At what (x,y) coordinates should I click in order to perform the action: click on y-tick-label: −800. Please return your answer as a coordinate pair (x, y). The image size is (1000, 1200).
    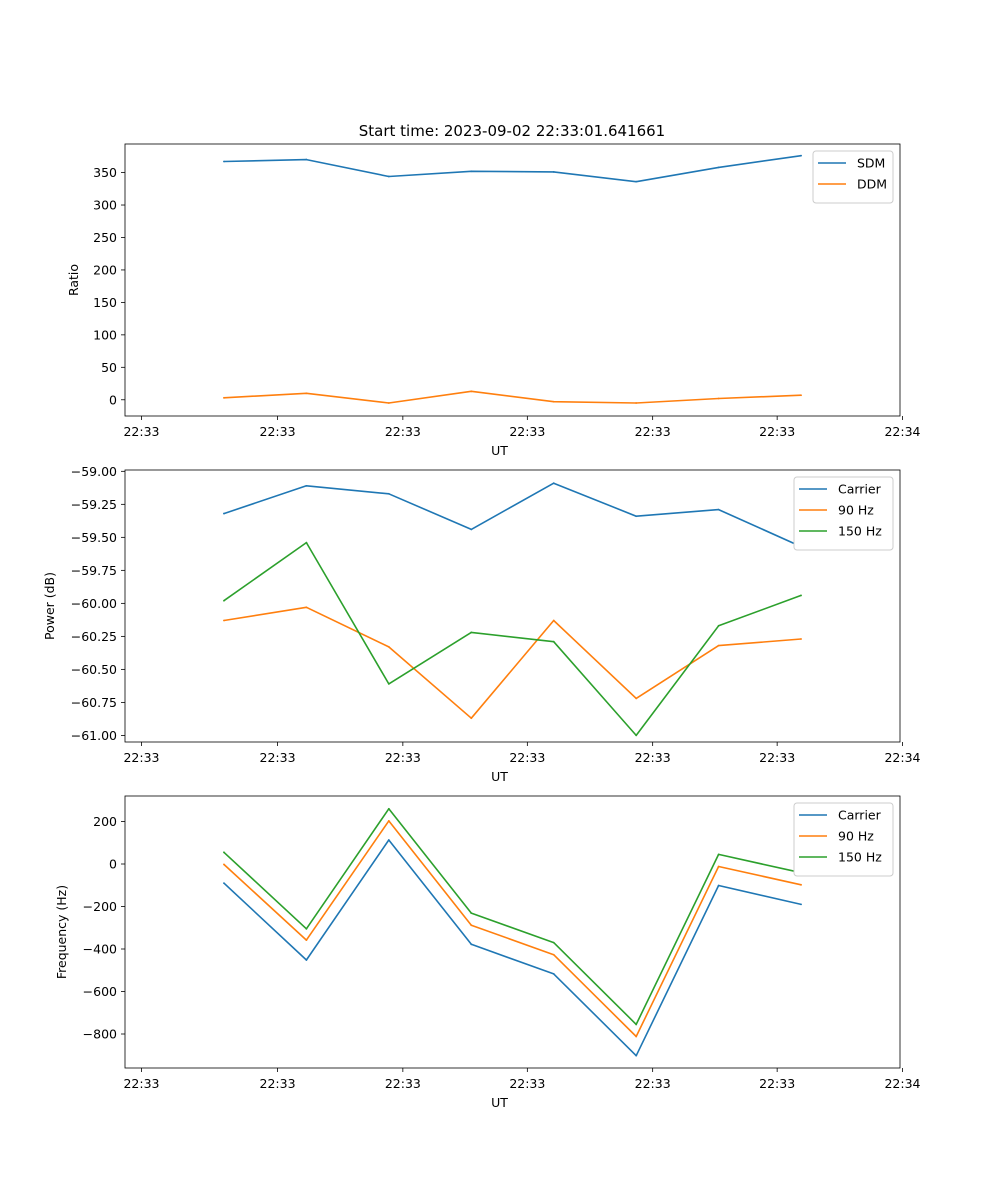
    Looking at the image, I should click on (100, 1034).